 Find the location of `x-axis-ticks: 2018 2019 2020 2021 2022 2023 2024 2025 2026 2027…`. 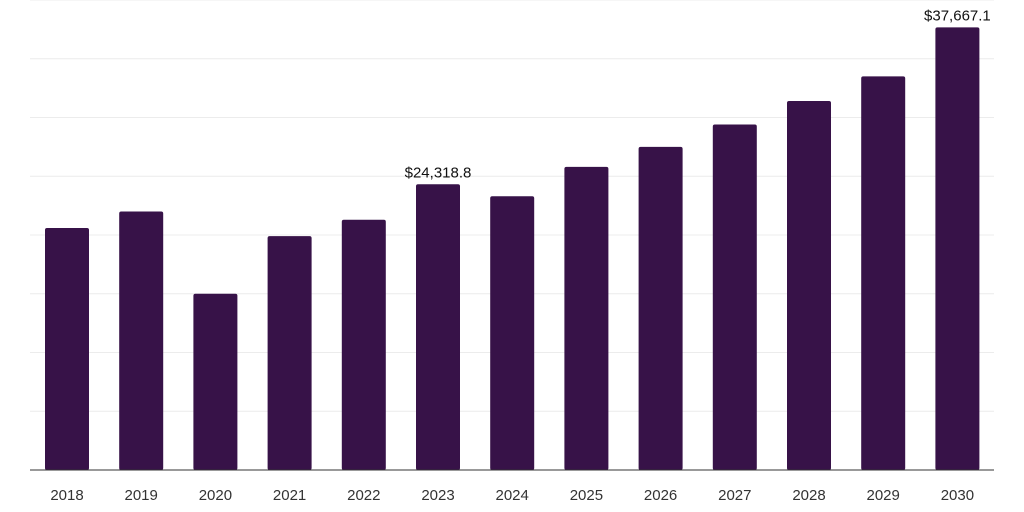

x-axis-ticks: 2018 2019 2020 2021 2022 2023 2024 2025 2026 2027… is located at coordinates (512, 495).